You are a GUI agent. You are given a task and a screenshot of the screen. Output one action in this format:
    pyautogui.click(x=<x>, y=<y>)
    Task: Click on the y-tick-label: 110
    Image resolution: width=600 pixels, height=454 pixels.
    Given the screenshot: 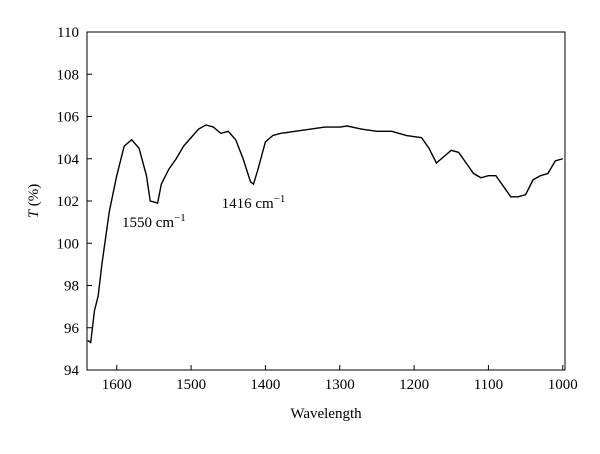 What is the action you would take?
    pyautogui.click(x=68, y=33)
    